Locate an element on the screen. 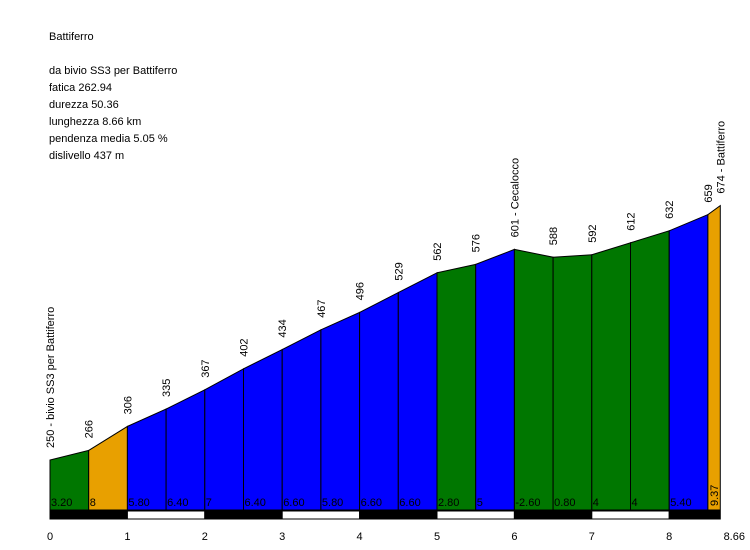 The width and height of the screenshot is (750, 550). x-tick-label: 6 is located at coordinates (514, 537).